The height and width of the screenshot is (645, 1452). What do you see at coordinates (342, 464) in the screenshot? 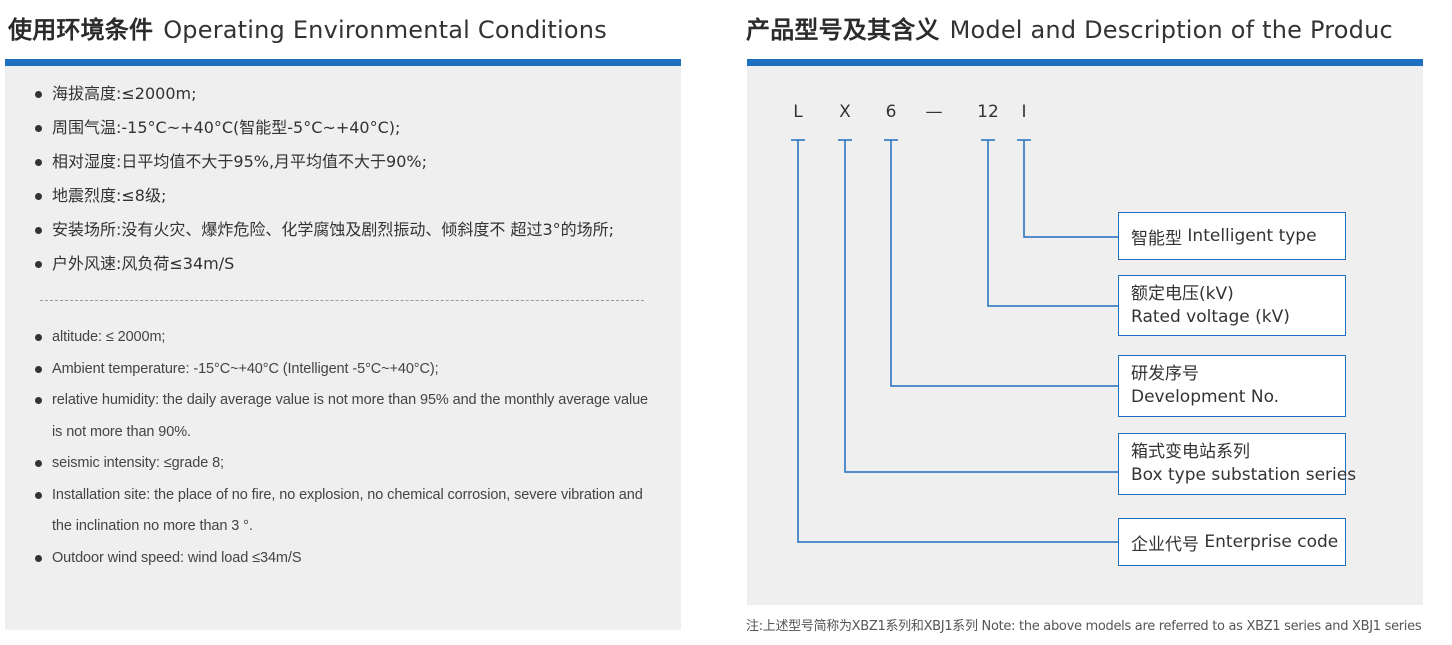
I see `list-item: seismic intensity: ≤grade 8;` at bounding box center [342, 464].